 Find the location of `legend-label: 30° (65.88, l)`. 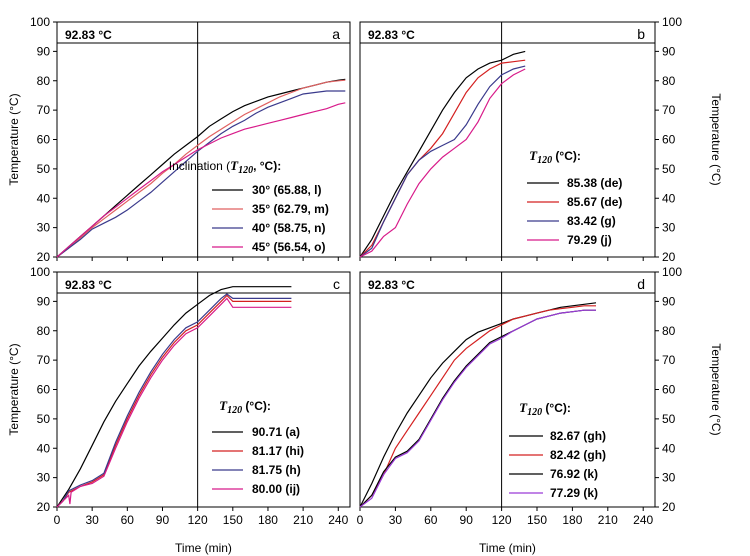

legend-label: 30° (65.88, l) is located at coordinates (287, 190).